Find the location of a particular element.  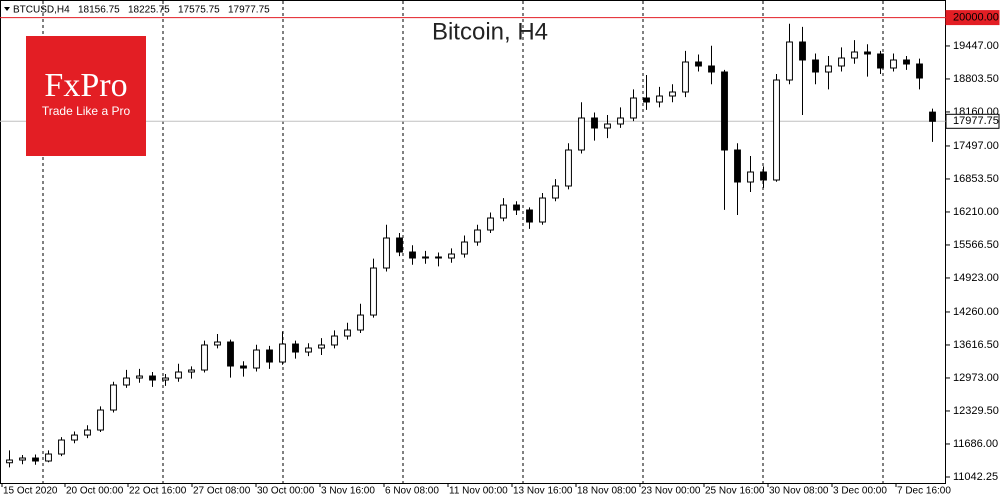

y-tick-label: 12973.00 is located at coordinates (976, 378).